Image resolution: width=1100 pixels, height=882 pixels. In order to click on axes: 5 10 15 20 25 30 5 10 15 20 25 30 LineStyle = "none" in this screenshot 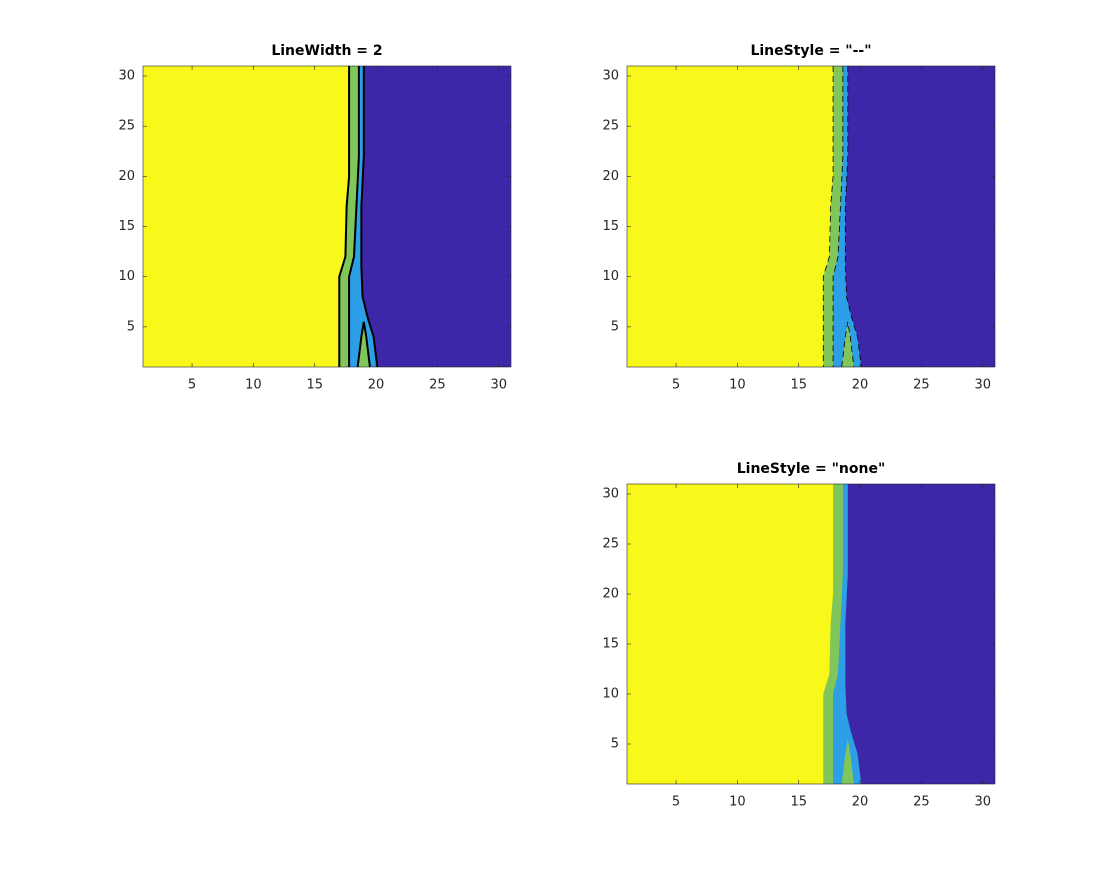, I will do `click(799, 635)`.